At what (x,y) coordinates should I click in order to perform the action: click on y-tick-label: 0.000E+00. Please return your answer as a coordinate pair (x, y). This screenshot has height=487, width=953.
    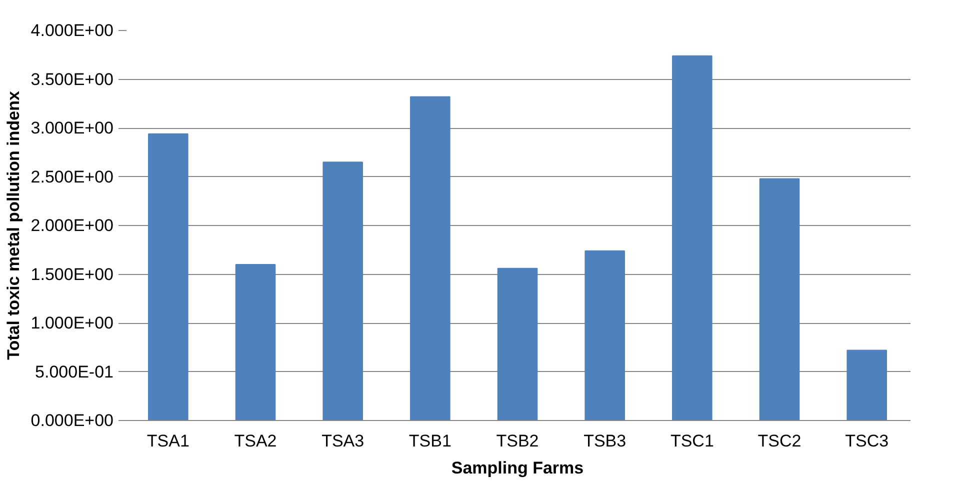
    Looking at the image, I should click on (72, 420).